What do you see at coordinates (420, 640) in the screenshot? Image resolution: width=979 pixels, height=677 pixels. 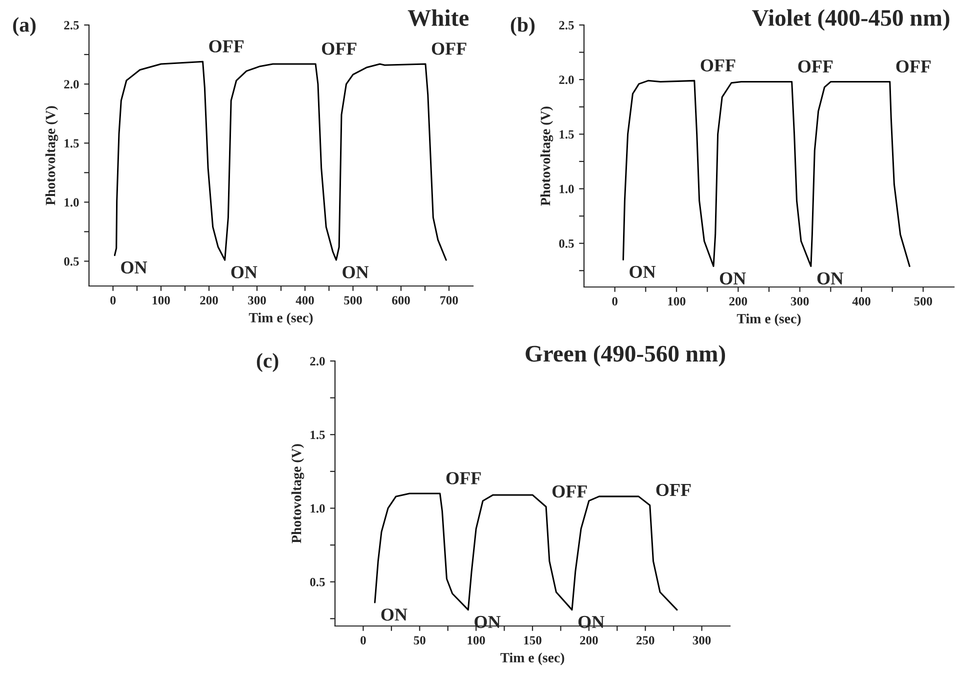 I see `x-tick-label: 50` at bounding box center [420, 640].